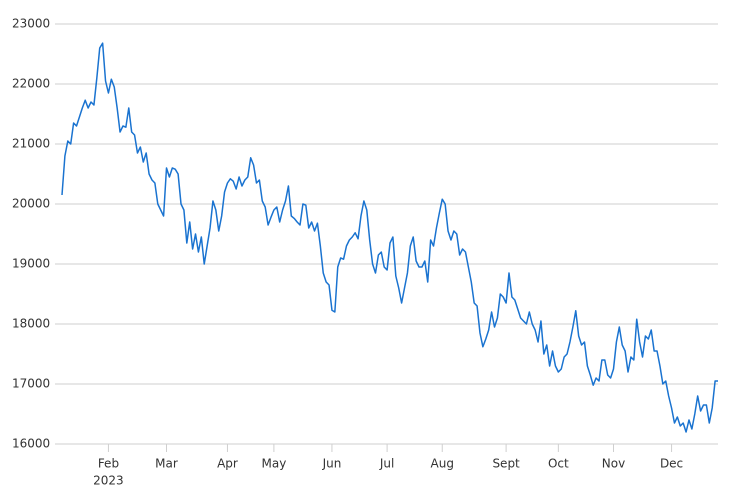  Describe the element at coordinates (31, 444) in the screenshot. I see `y-tick-label: 16000` at that location.